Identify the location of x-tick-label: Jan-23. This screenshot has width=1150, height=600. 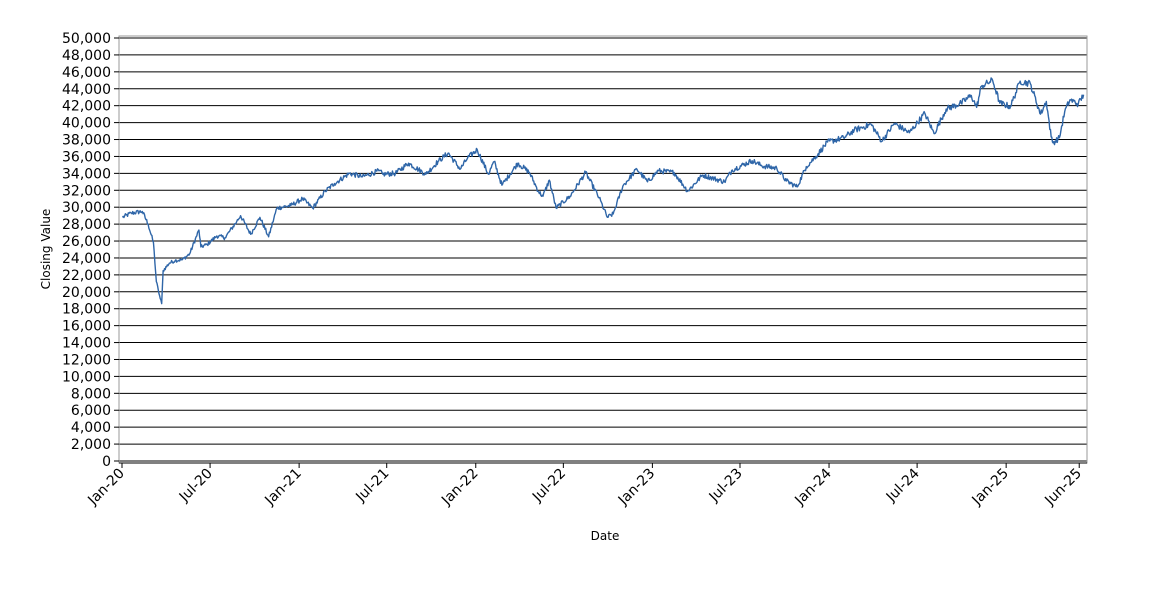
(636, 487).